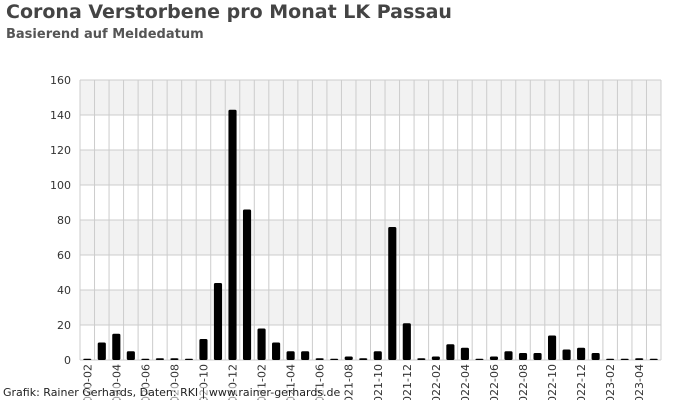  I want to click on y-tick-label: 40, so click(64, 290).